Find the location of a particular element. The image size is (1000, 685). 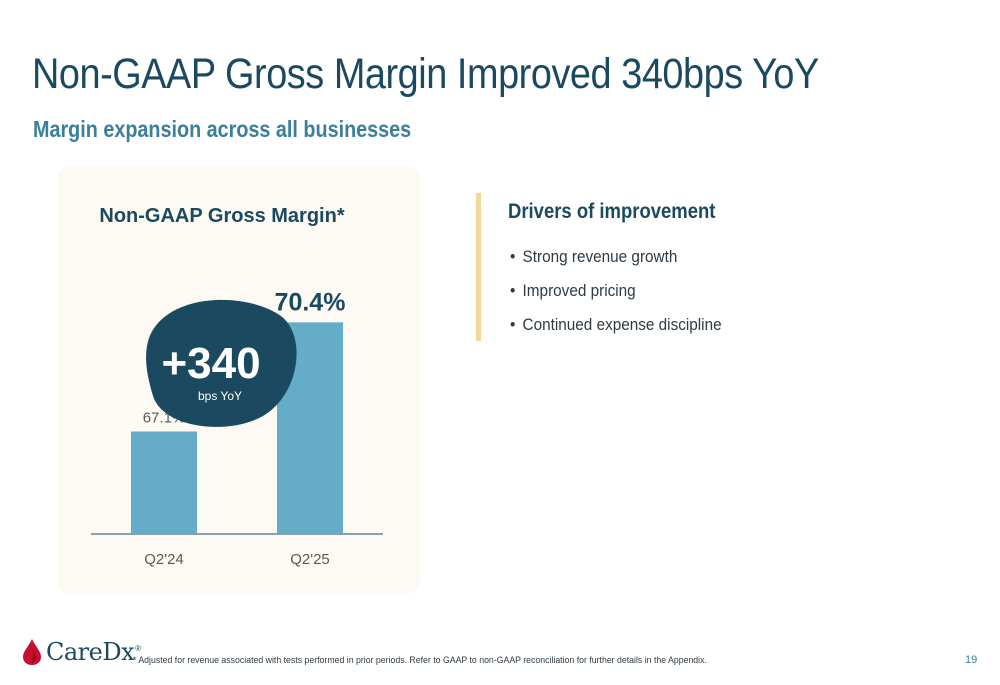

drivers-accent-rule is located at coordinates (478, 267).